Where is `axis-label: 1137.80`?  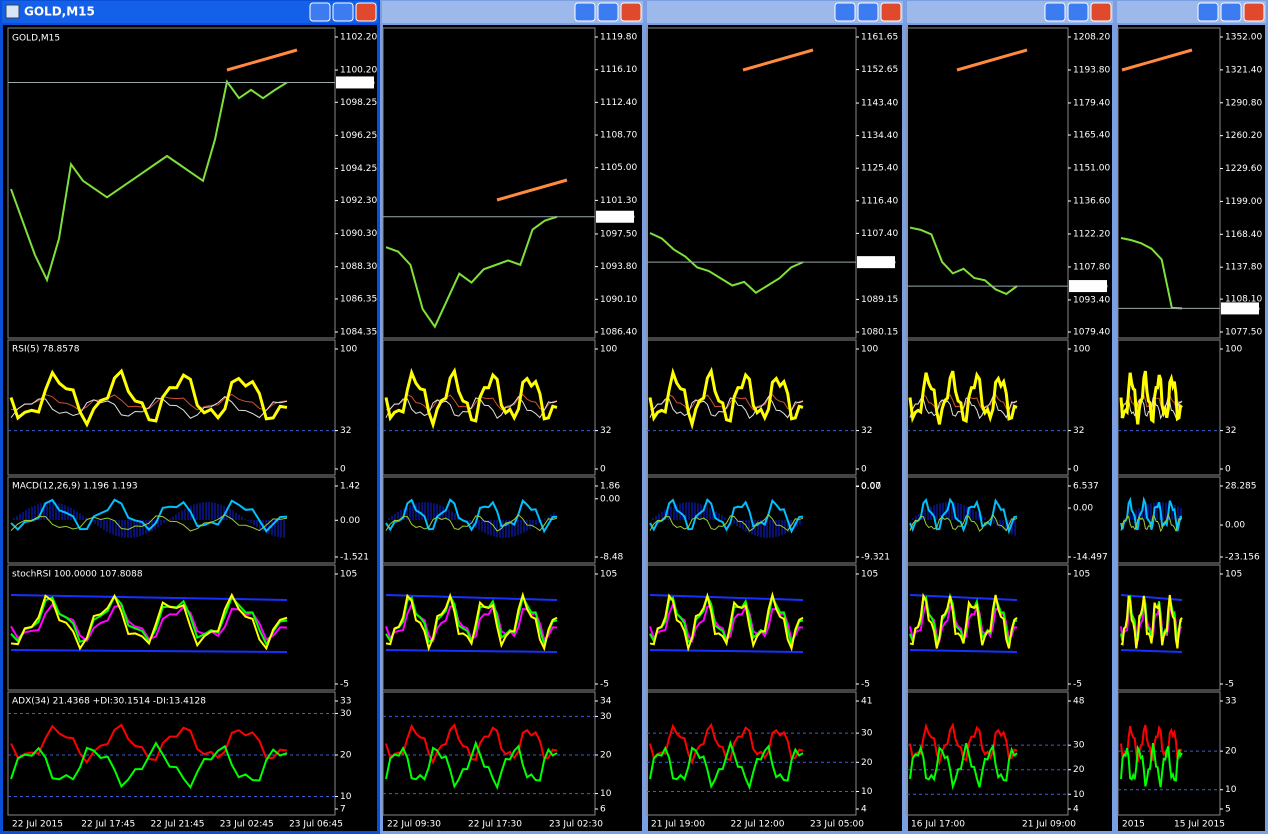 axis-label: 1137.80 is located at coordinates (1243, 268).